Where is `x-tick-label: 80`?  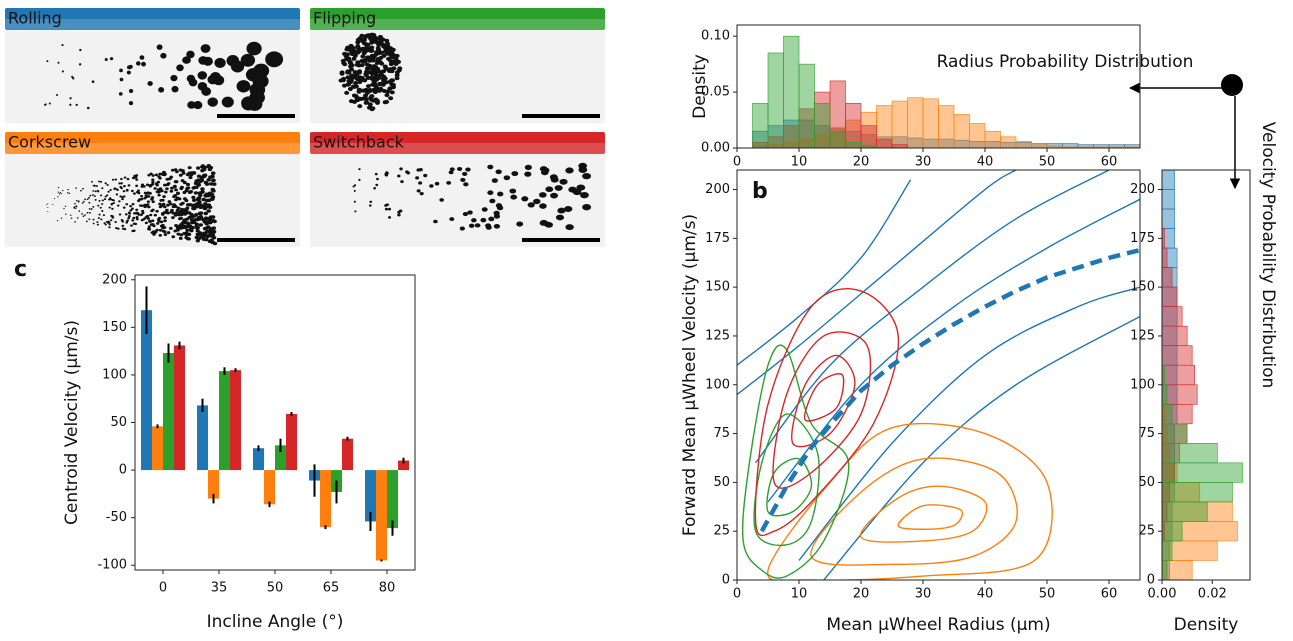
x-tick-label: 80 is located at coordinates (387, 588).